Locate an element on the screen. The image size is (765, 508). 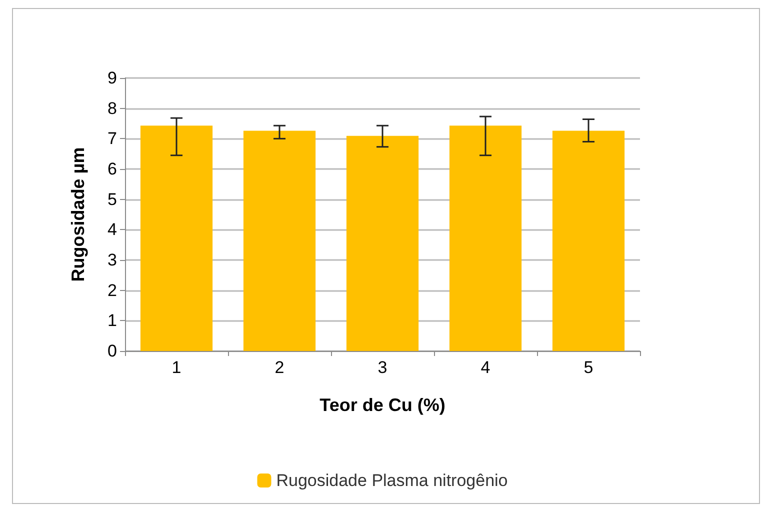
y-tick-label: 9 is located at coordinates (112, 78).